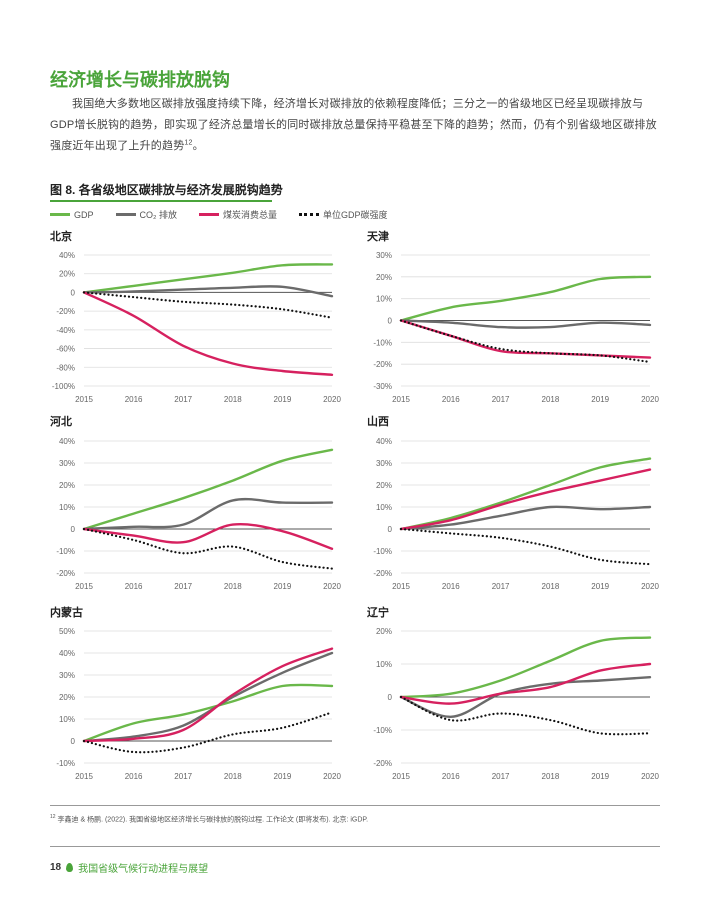 The height and width of the screenshot is (918, 710). I want to click on legend-label-gdp: GDP, so click(84, 214).